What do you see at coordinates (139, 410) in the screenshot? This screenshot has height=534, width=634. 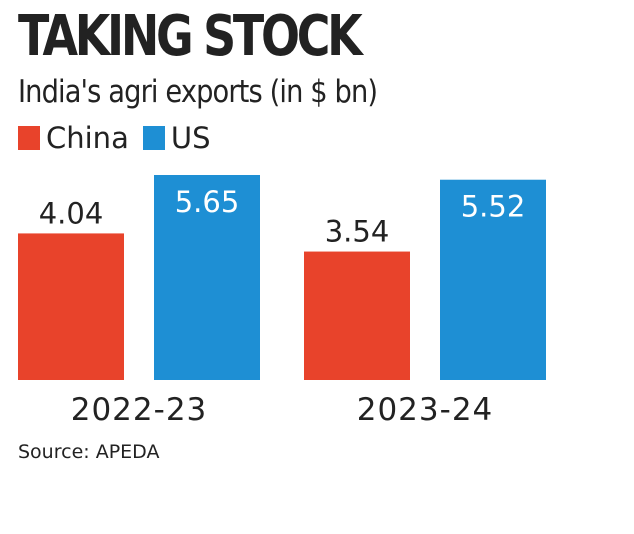 I see `category-label-2022-23: 2022-23` at bounding box center [139, 410].